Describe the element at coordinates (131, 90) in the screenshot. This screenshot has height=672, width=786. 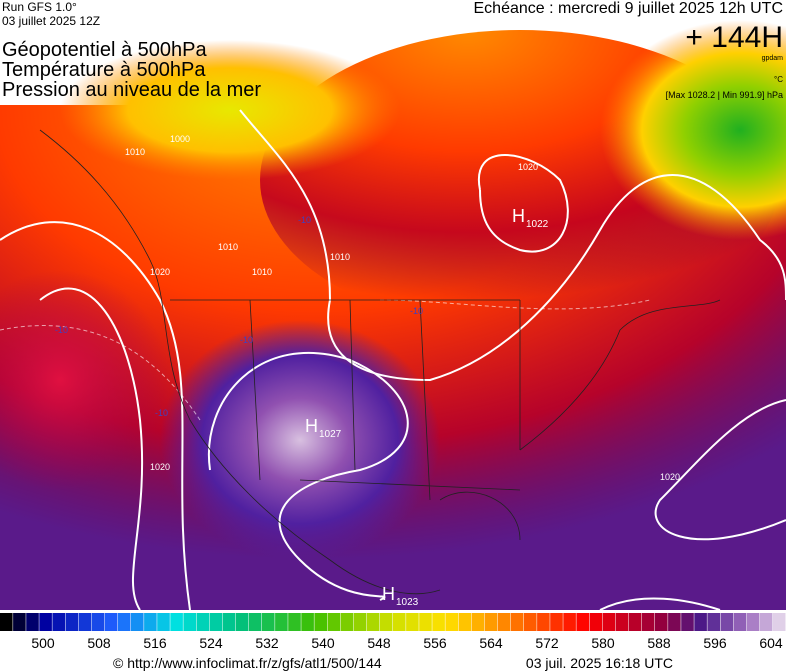
I see `map-title: Pression au niveau de la mer` at that location.